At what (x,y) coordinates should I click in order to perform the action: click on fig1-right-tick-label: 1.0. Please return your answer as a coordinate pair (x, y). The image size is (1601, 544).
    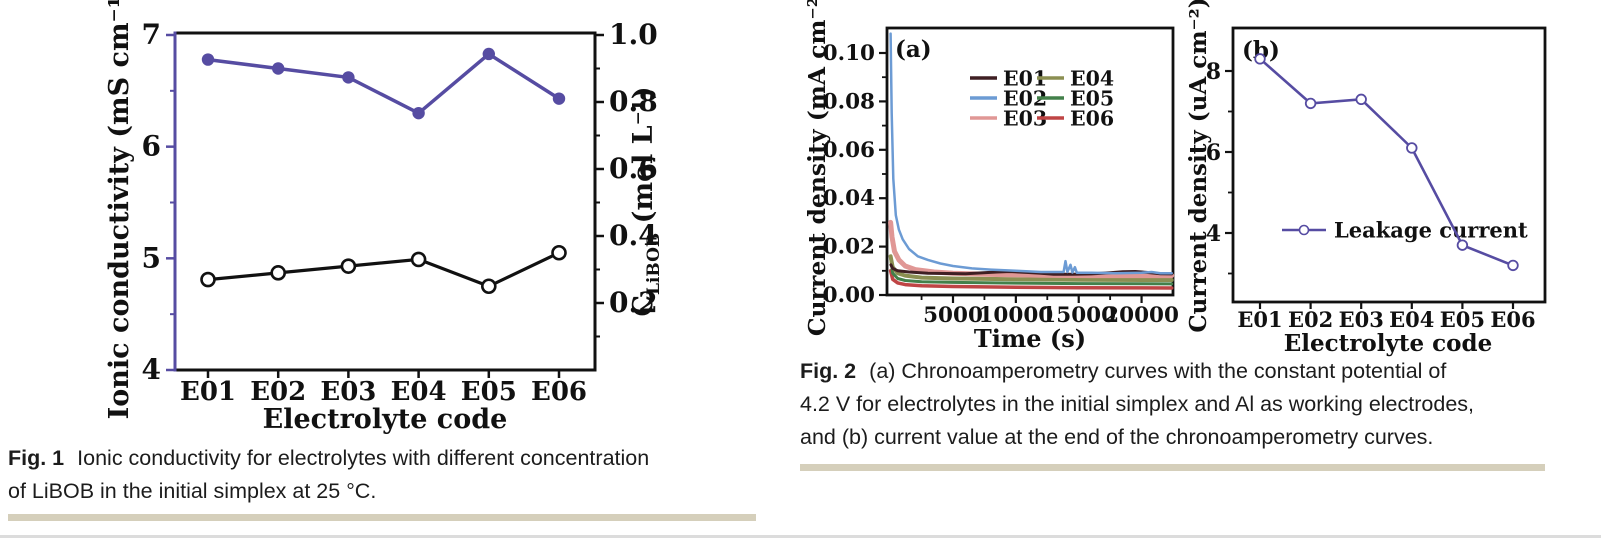
    Looking at the image, I should click on (633, 34).